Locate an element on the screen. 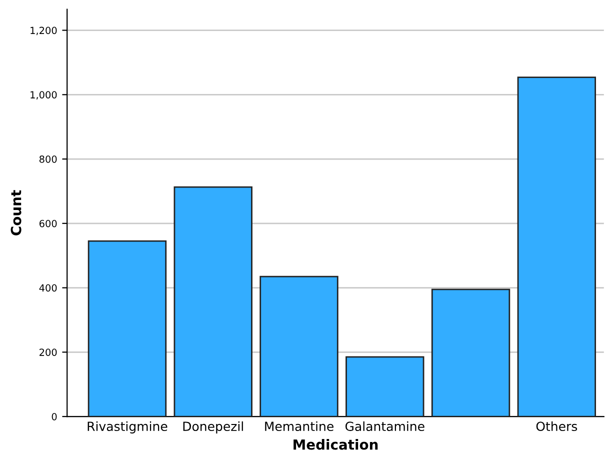 The image size is (610, 468). x-tick-label: Galantamine is located at coordinates (384, 426).